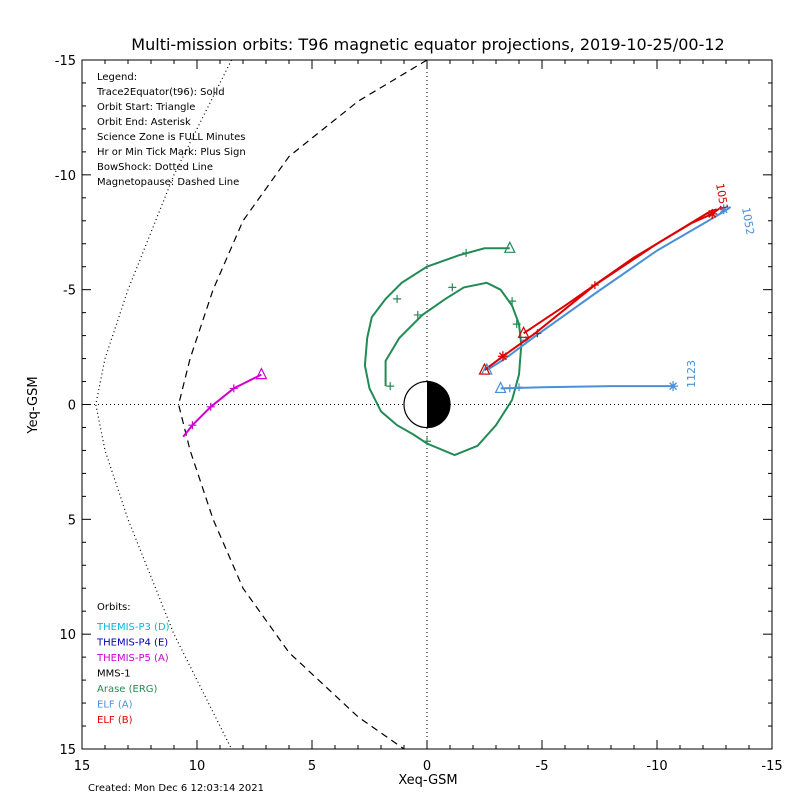 The width and height of the screenshot is (800, 800). What do you see at coordinates (127, 689) in the screenshot?
I see `orbit-legend-entry: Arase (ERG)` at bounding box center [127, 689].